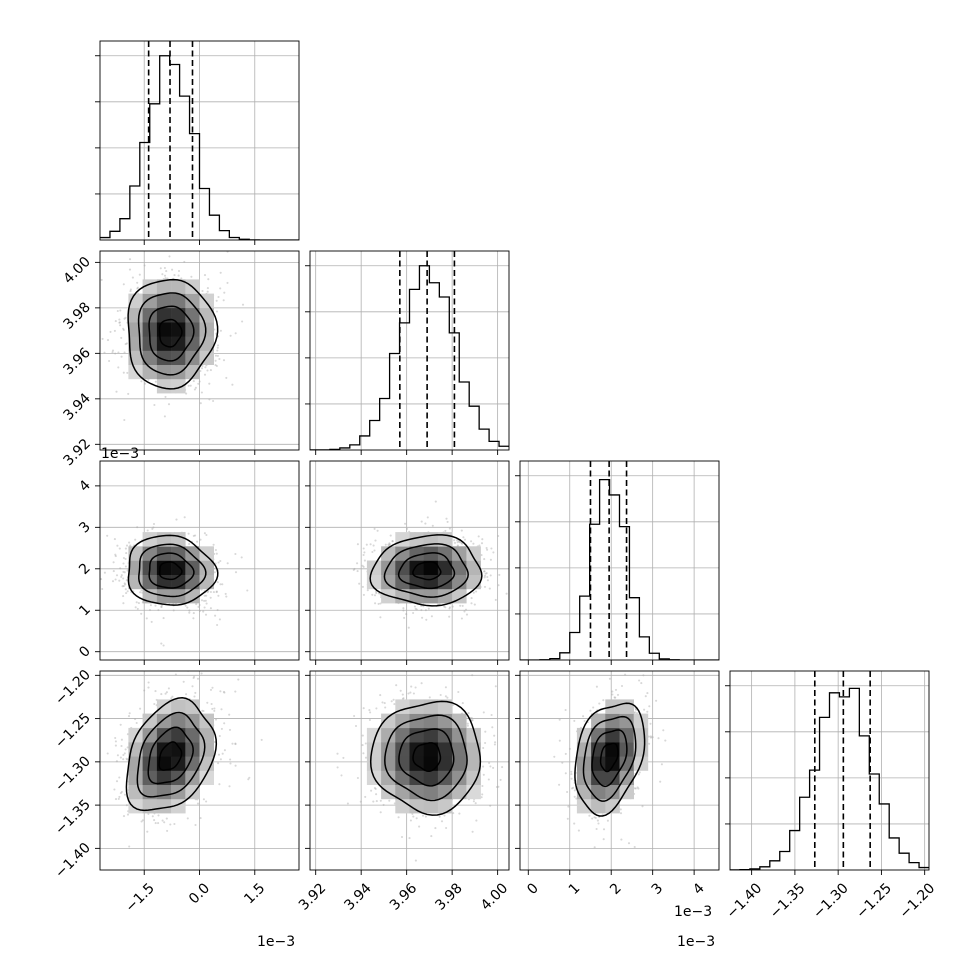 This screenshot has height=975, width=970. Describe the element at coordinates (199, 893) in the screenshot. I see `x-tick-label: 0.0` at that location.